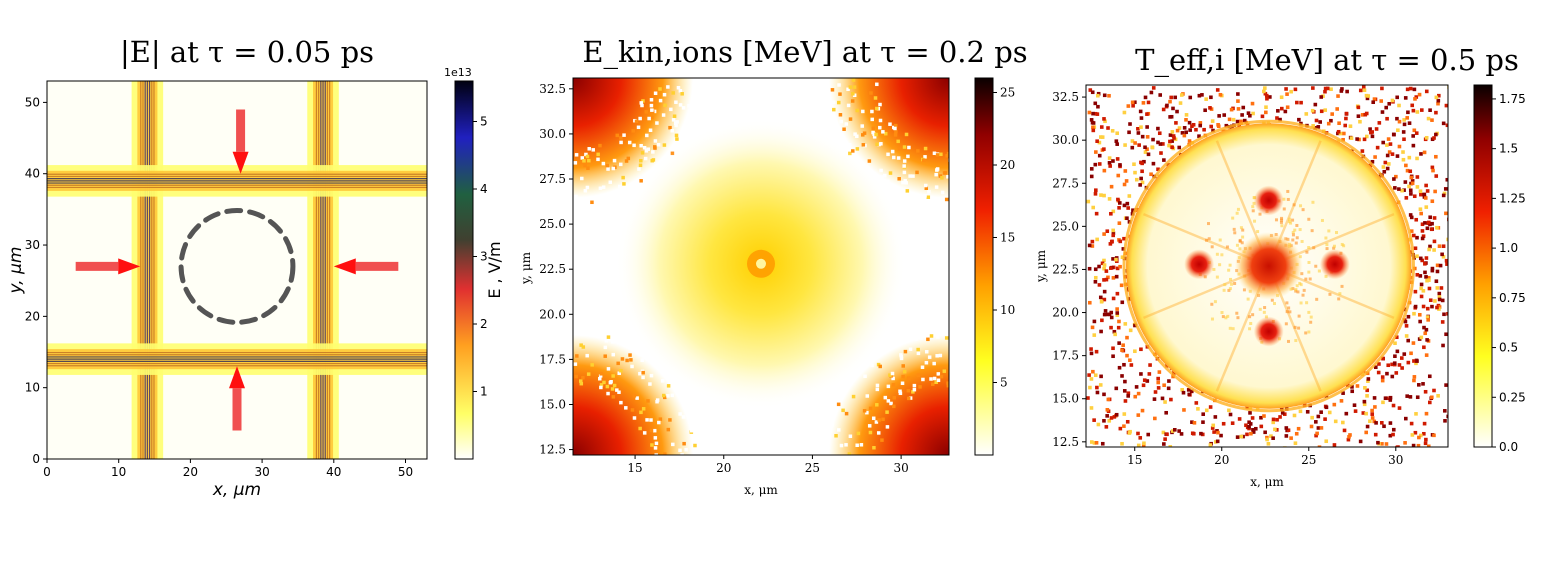 The height and width of the screenshot is (563, 1544). Describe the element at coordinates (1512, 198) in the screenshot. I see `colorbar-tick-label: 1.25` at that location.